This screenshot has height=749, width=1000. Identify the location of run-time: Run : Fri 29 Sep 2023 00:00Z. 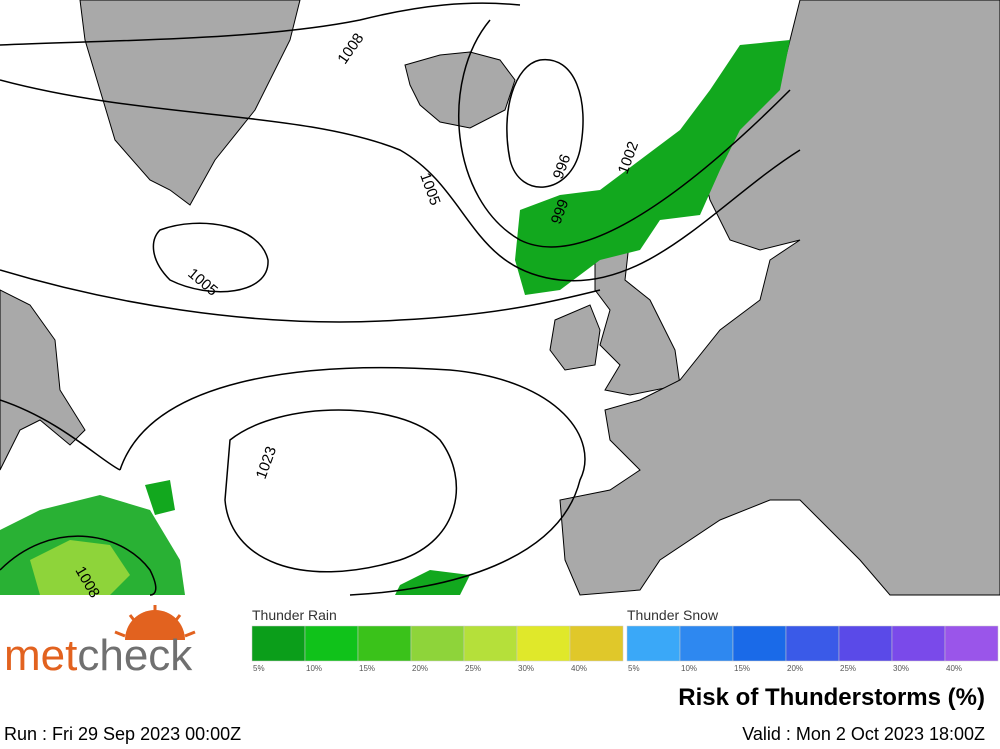
(122, 734).